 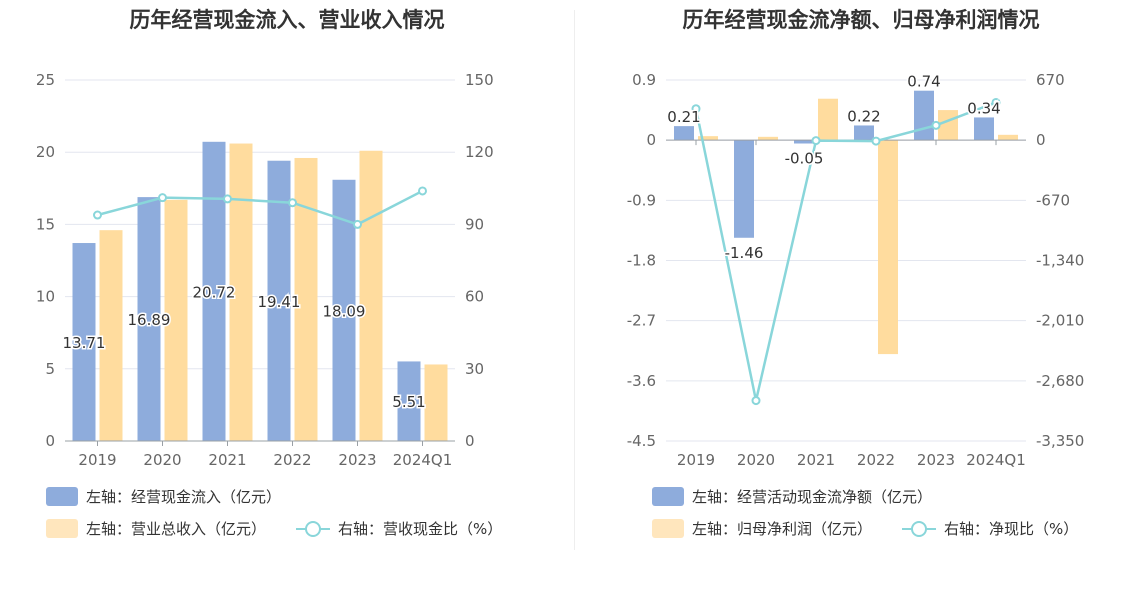 What do you see at coordinates (479, 80) in the screenshot?
I see `y-right-tick-label: 150` at bounding box center [479, 80].